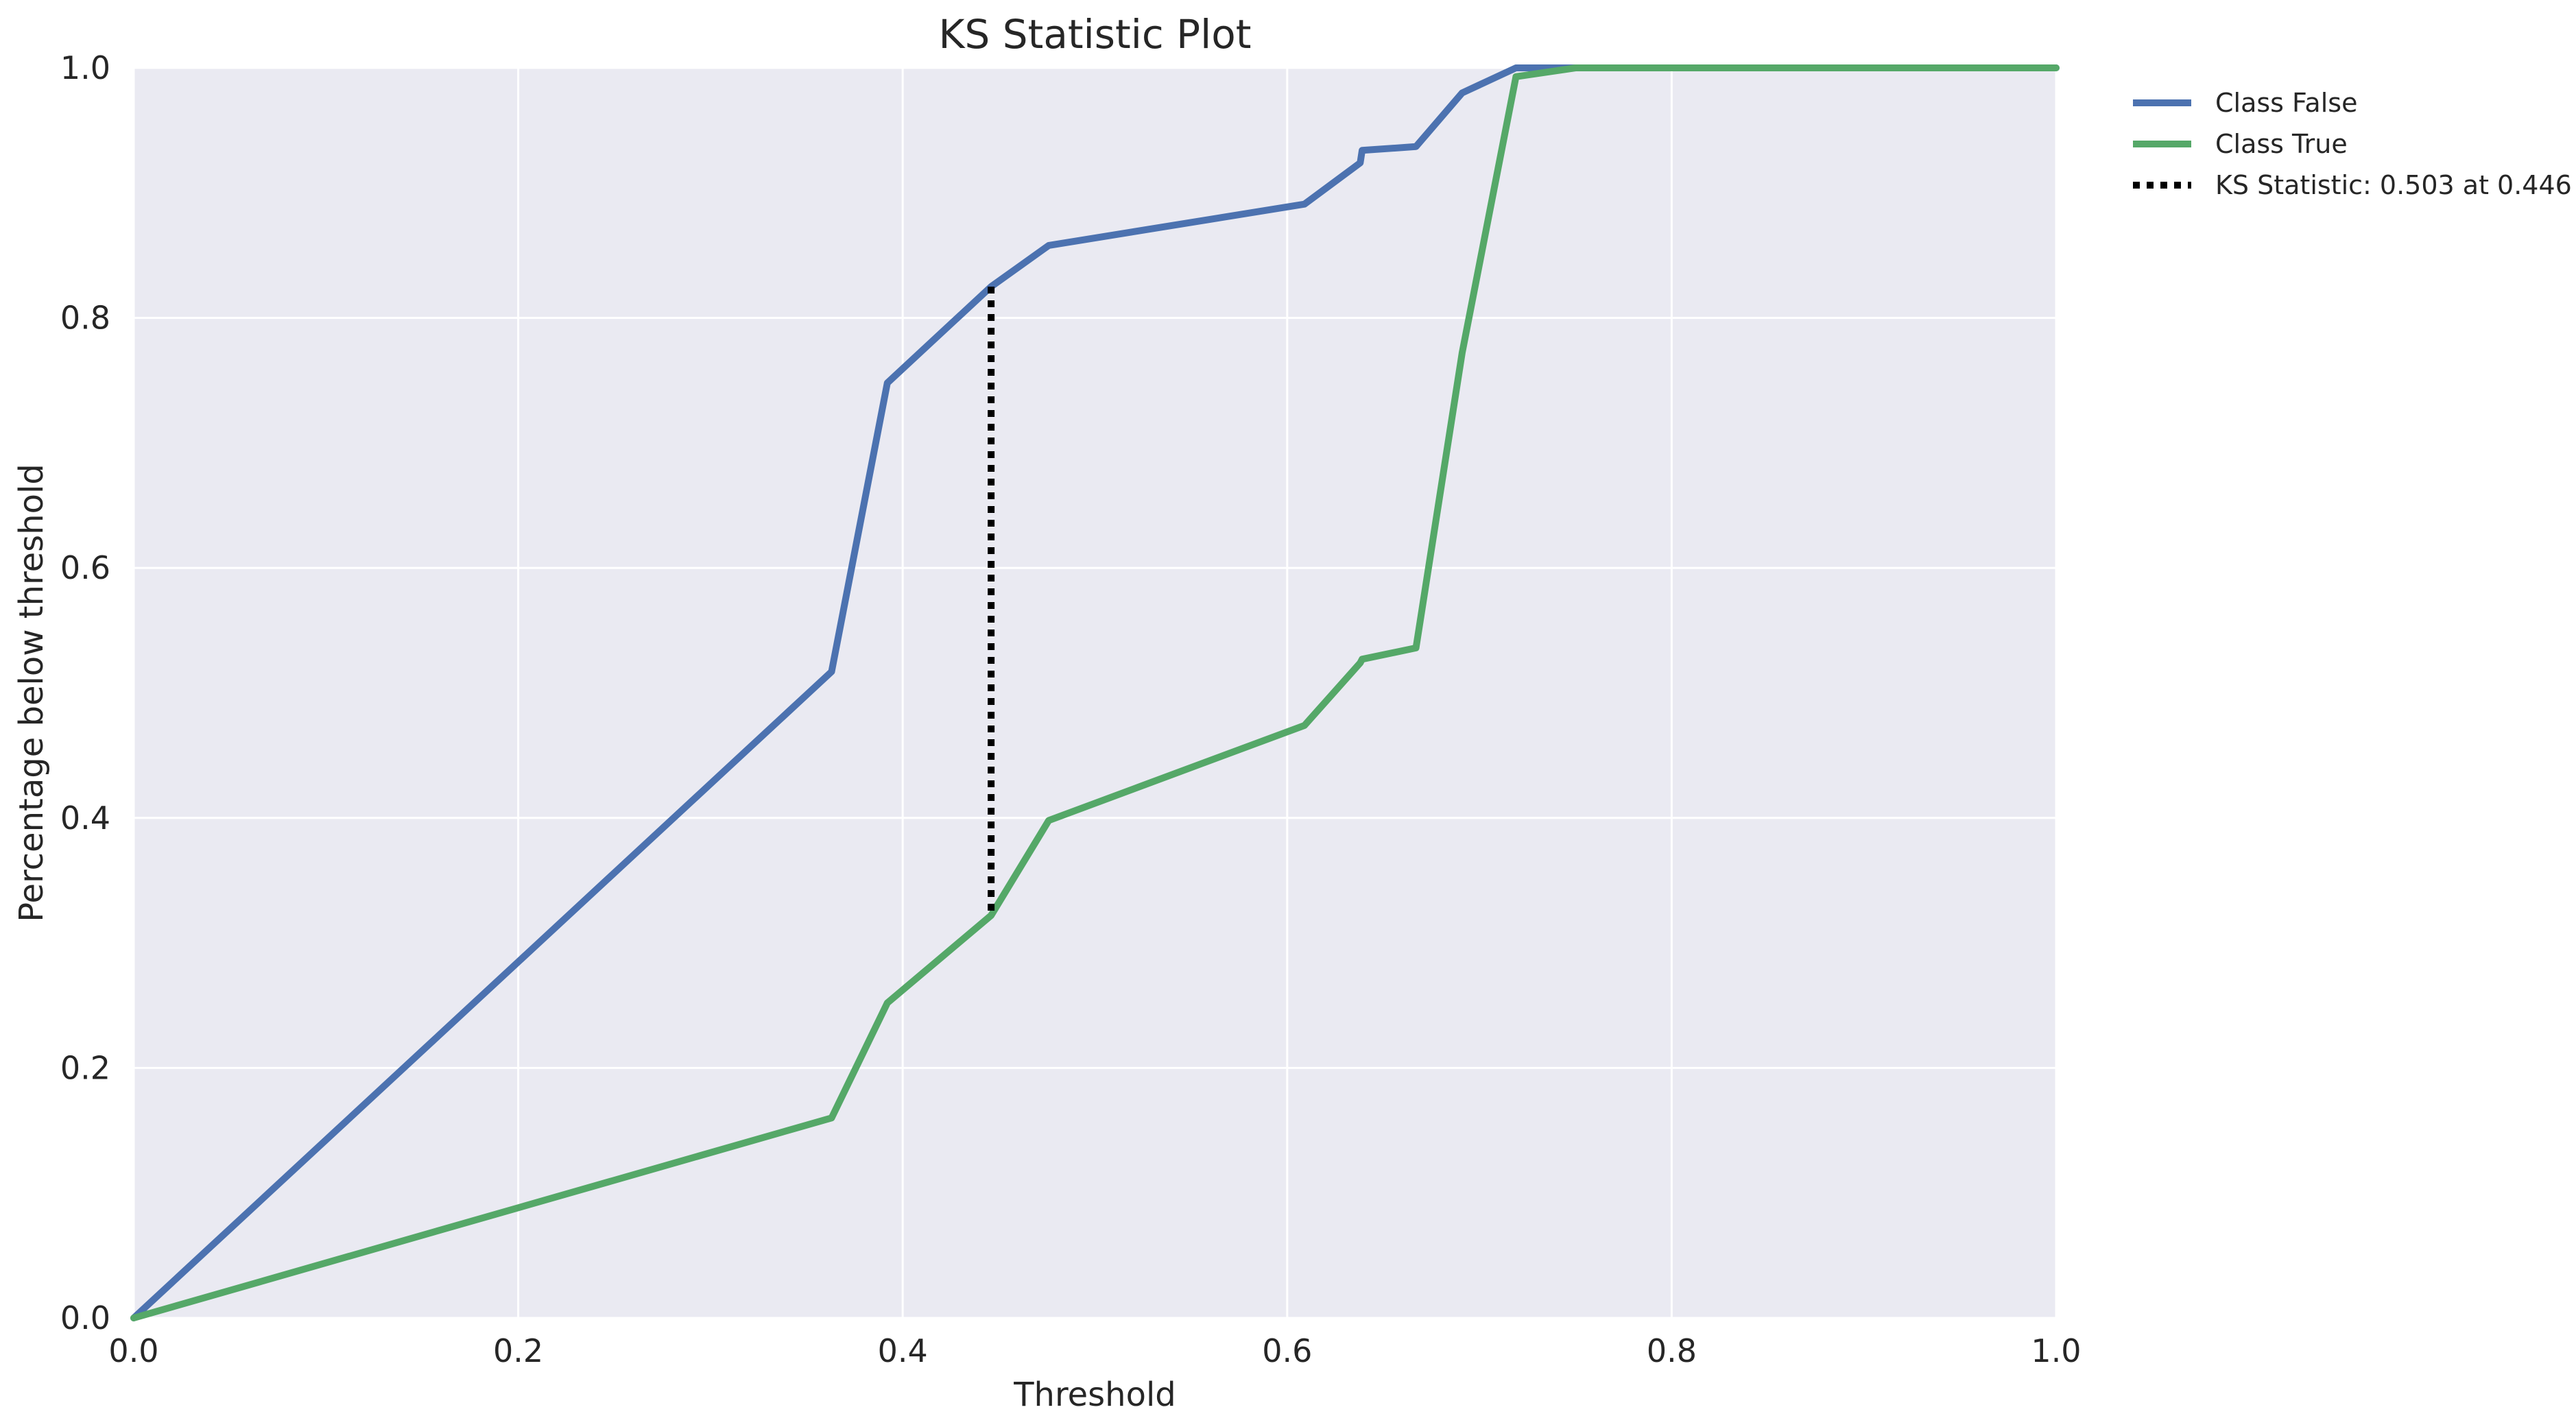  What do you see at coordinates (31, 693) in the screenshot?
I see `y-axis-title: Percentage below threshold` at bounding box center [31, 693].